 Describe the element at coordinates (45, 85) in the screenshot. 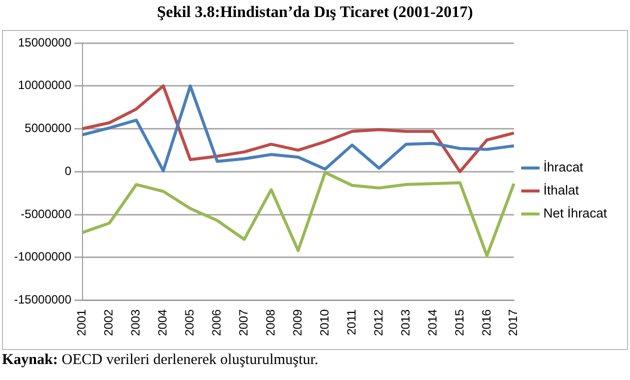

I see `y-tick-label: 10000000` at that location.